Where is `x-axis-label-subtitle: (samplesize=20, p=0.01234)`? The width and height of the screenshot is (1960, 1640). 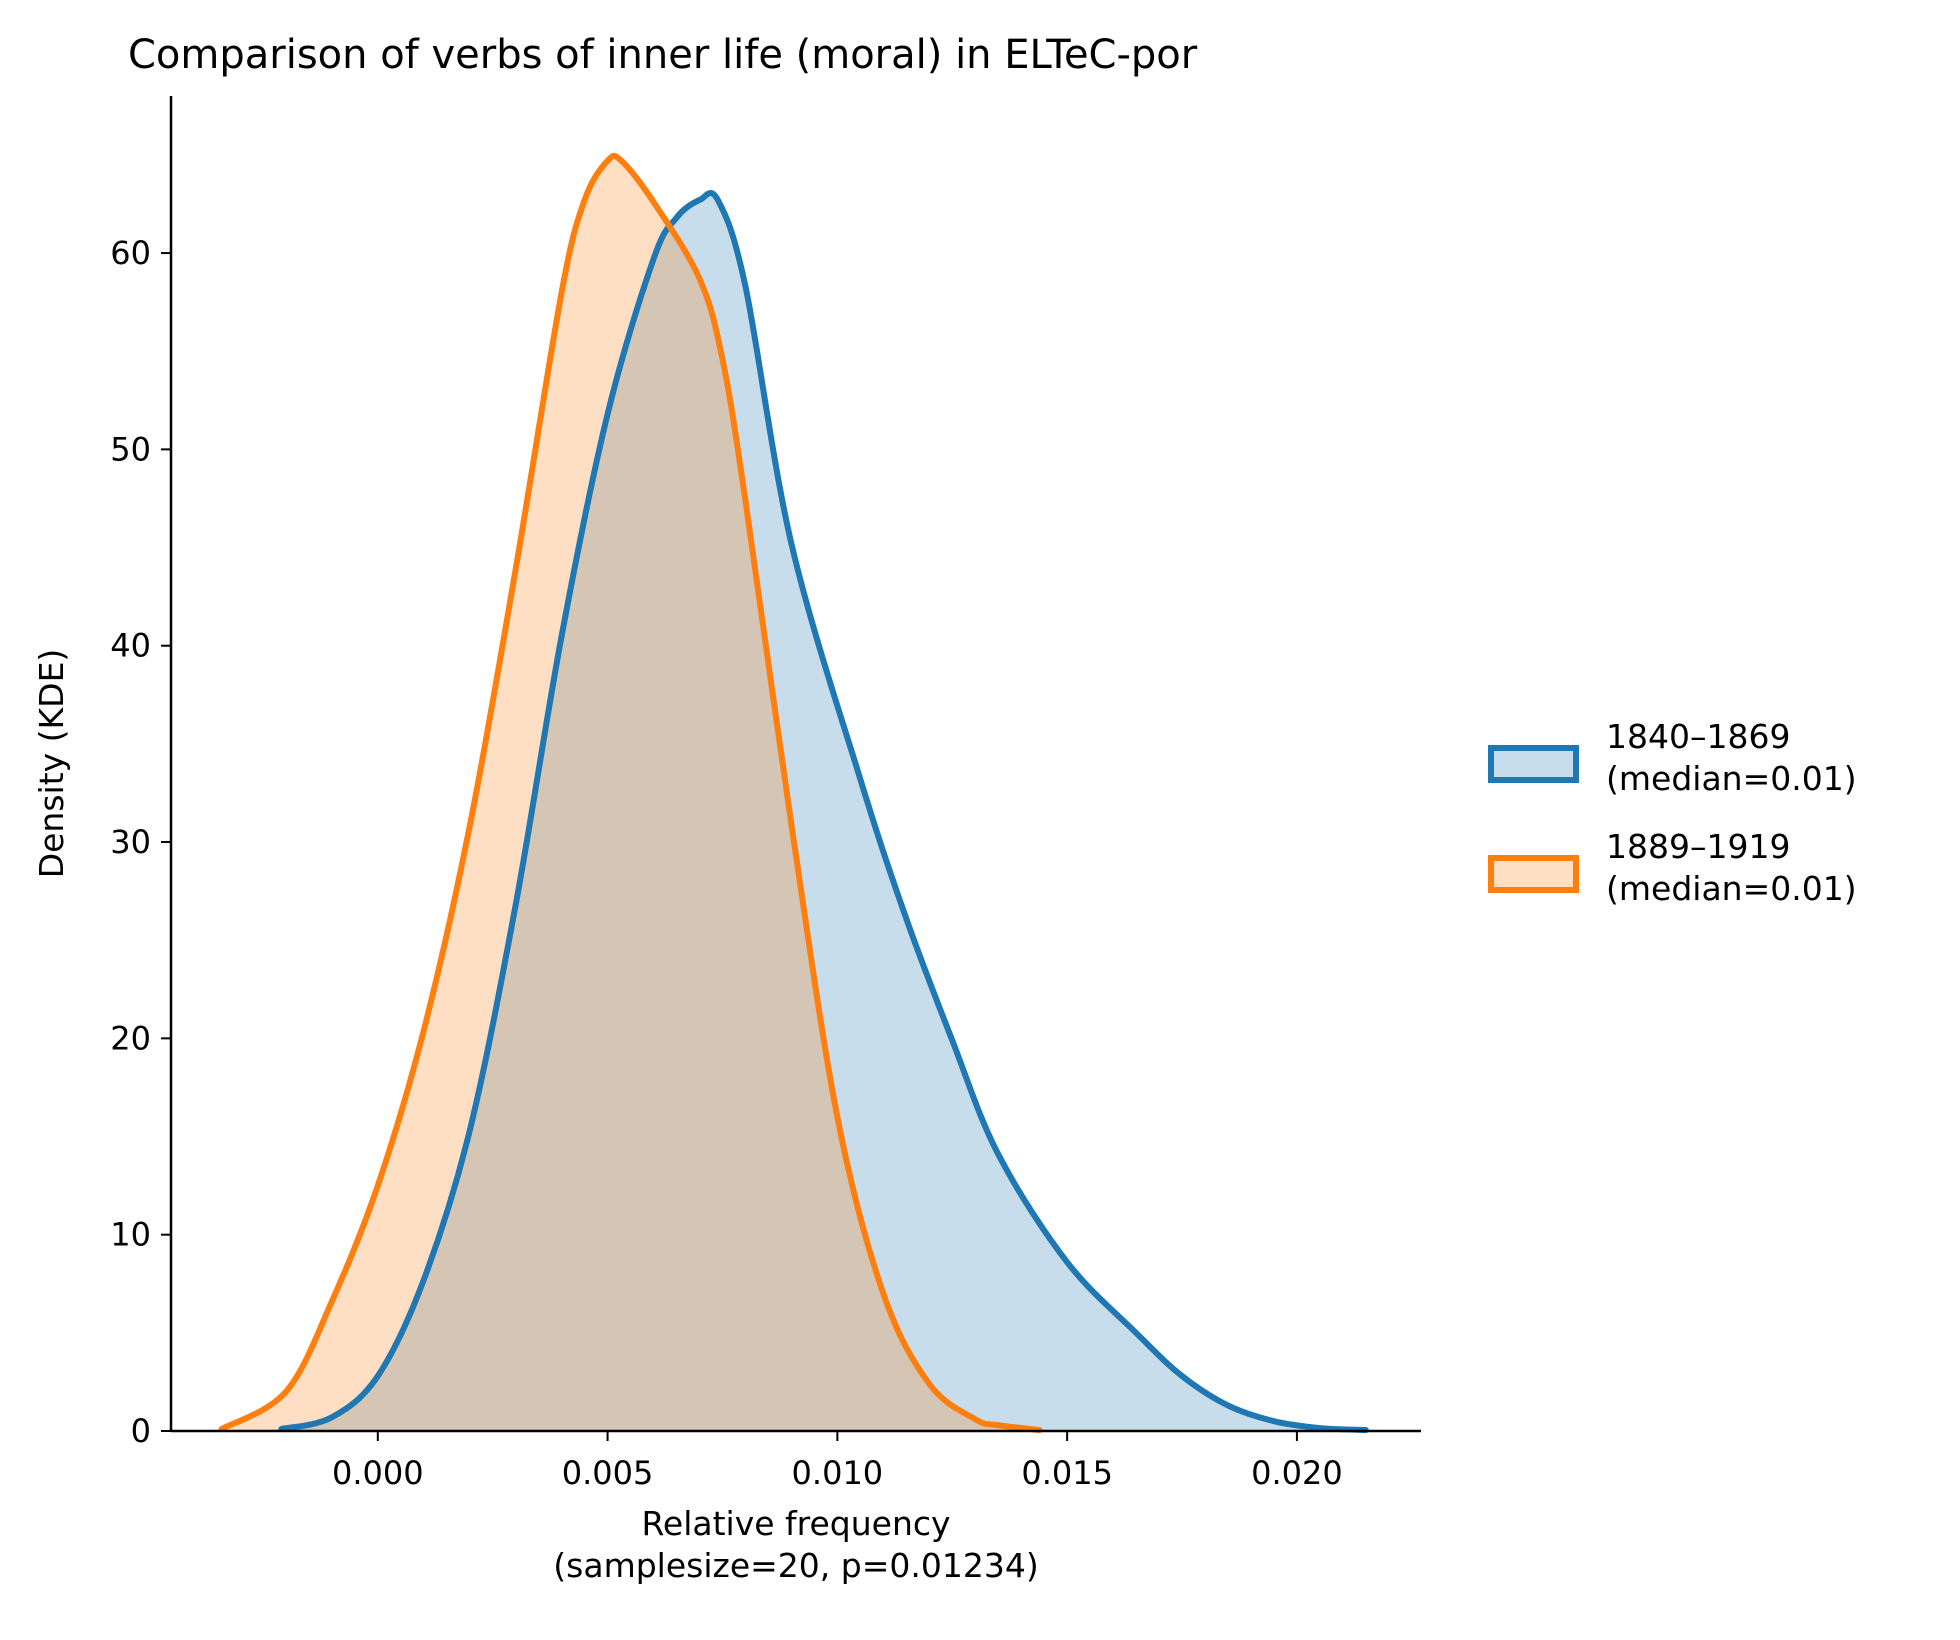
x-axis-label-subtitle: (samplesize=20, p=0.01234) is located at coordinates (795, 1565).